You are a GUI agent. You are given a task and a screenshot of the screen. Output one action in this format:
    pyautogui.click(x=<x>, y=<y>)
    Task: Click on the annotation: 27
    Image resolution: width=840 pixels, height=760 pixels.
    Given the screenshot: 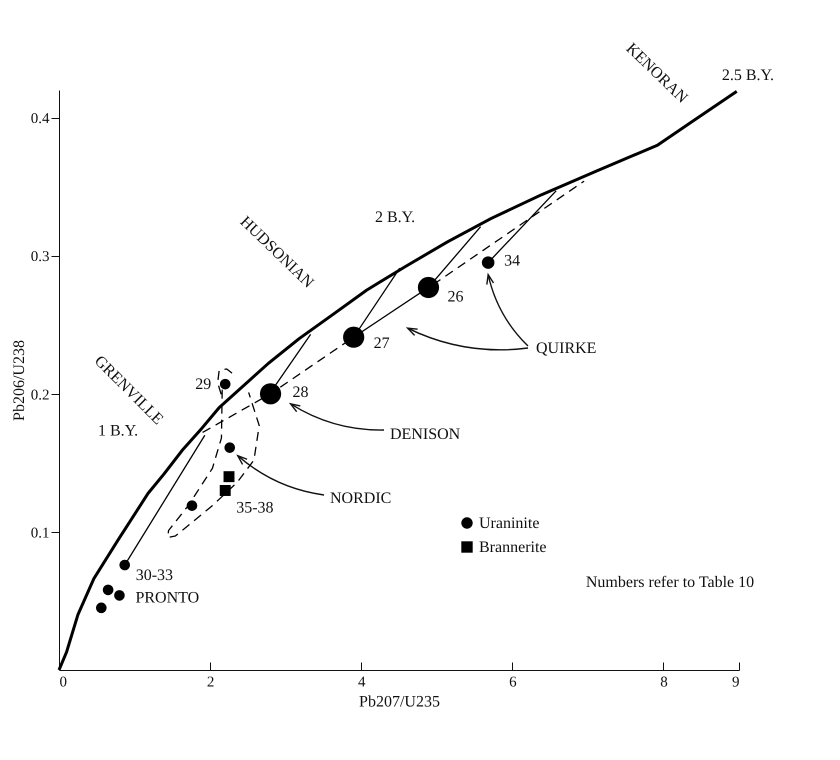 What is the action you would take?
    pyautogui.click(x=382, y=343)
    